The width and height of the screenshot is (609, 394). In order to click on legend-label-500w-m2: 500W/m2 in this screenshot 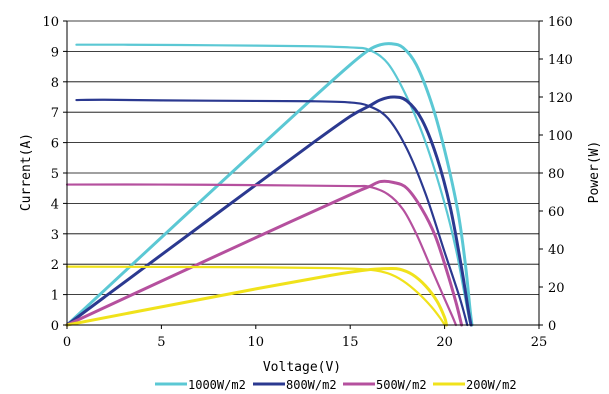, I will do `click(401, 385)`.